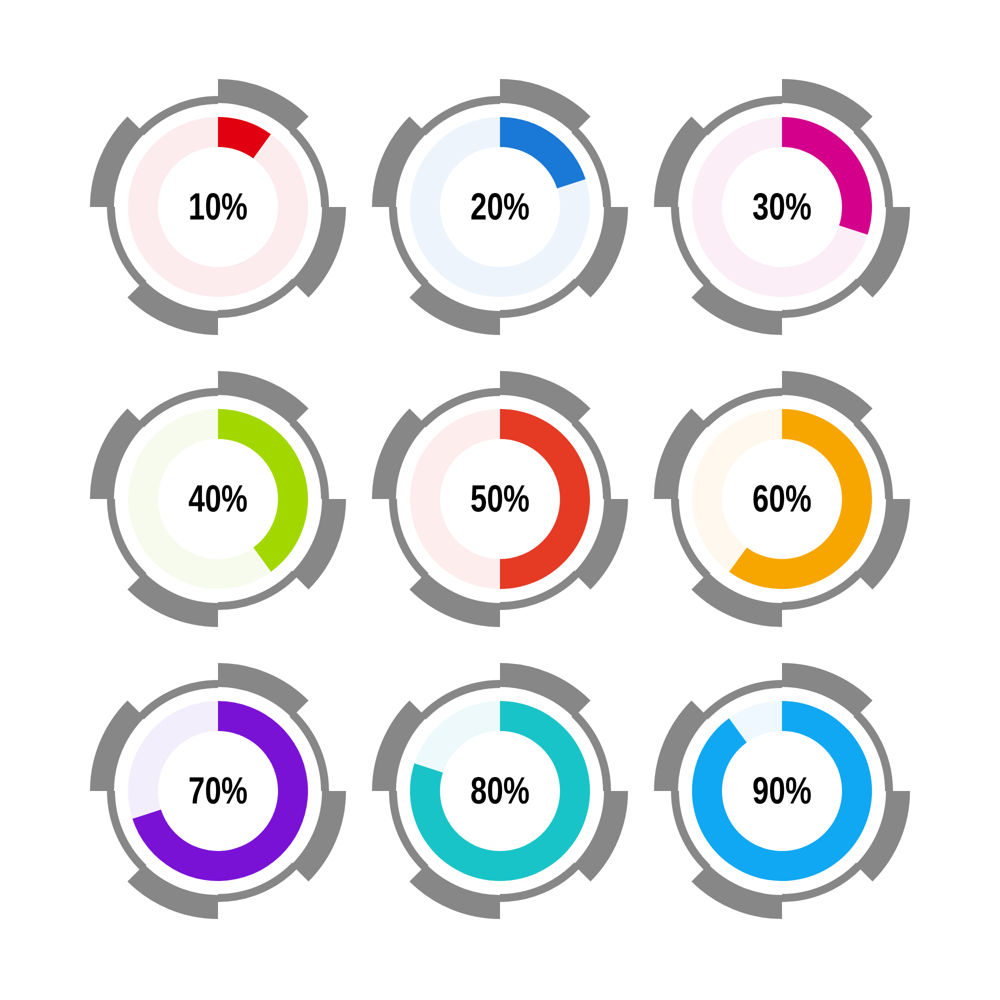 The image size is (1000, 1000). What do you see at coordinates (782, 499) in the screenshot?
I see `text: 60%` at bounding box center [782, 499].